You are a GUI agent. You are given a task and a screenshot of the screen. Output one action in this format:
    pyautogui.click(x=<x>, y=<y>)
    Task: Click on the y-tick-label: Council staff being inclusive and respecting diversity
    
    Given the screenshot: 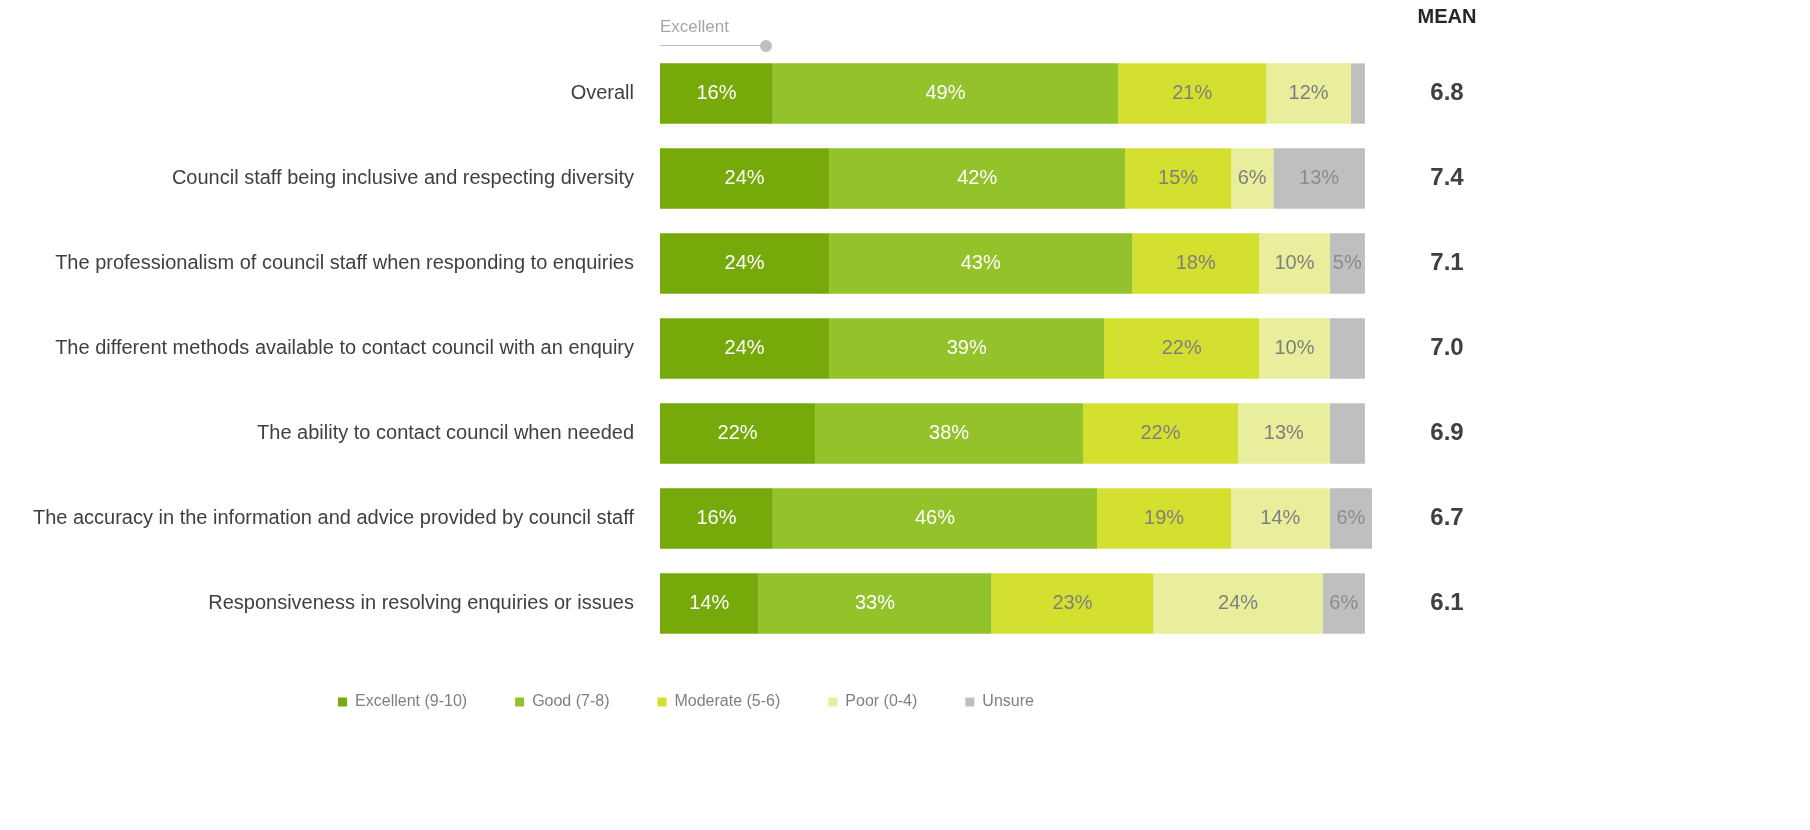 What is the action you would take?
    pyautogui.click(x=402, y=177)
    